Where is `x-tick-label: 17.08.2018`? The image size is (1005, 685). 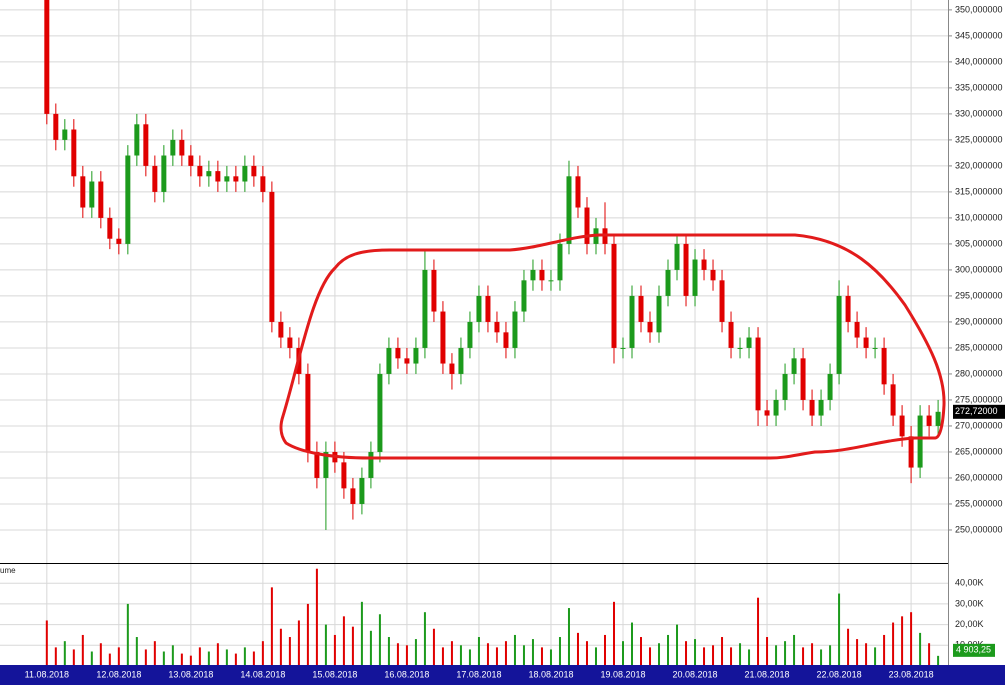
x-tick-label: 17.08.2018 is located at coordinates (478, 674).